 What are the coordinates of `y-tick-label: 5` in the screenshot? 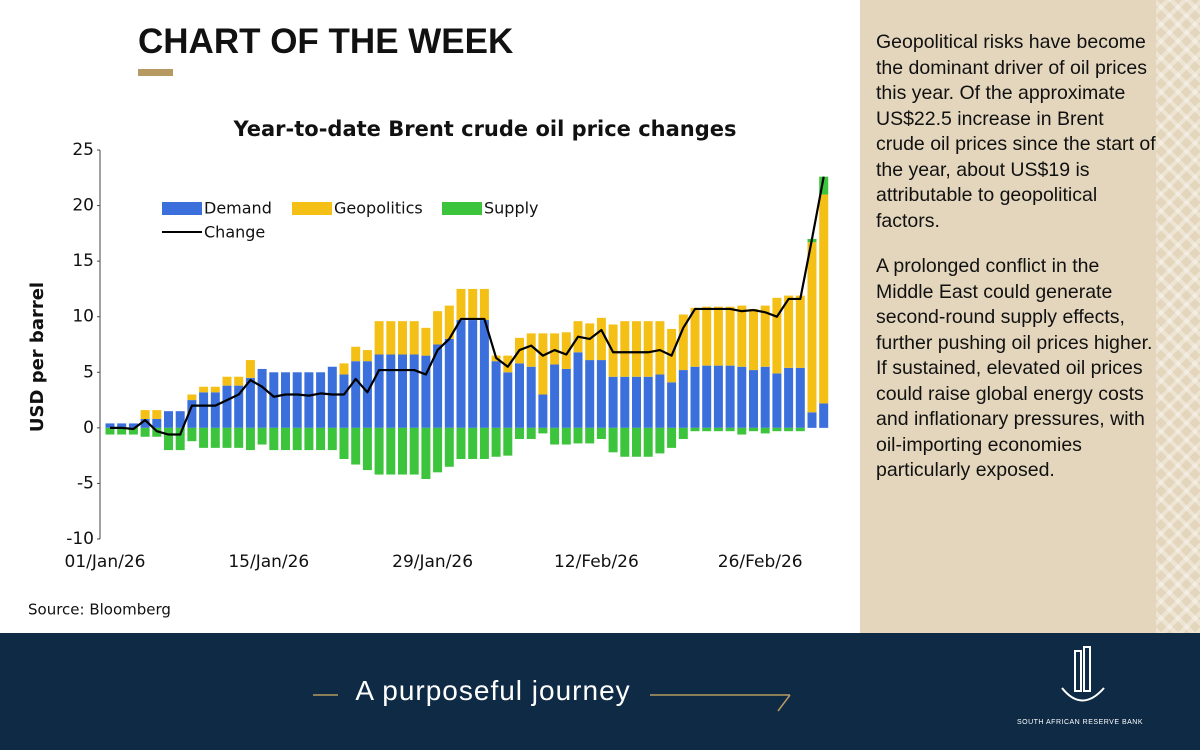 It's located at (88, 372).